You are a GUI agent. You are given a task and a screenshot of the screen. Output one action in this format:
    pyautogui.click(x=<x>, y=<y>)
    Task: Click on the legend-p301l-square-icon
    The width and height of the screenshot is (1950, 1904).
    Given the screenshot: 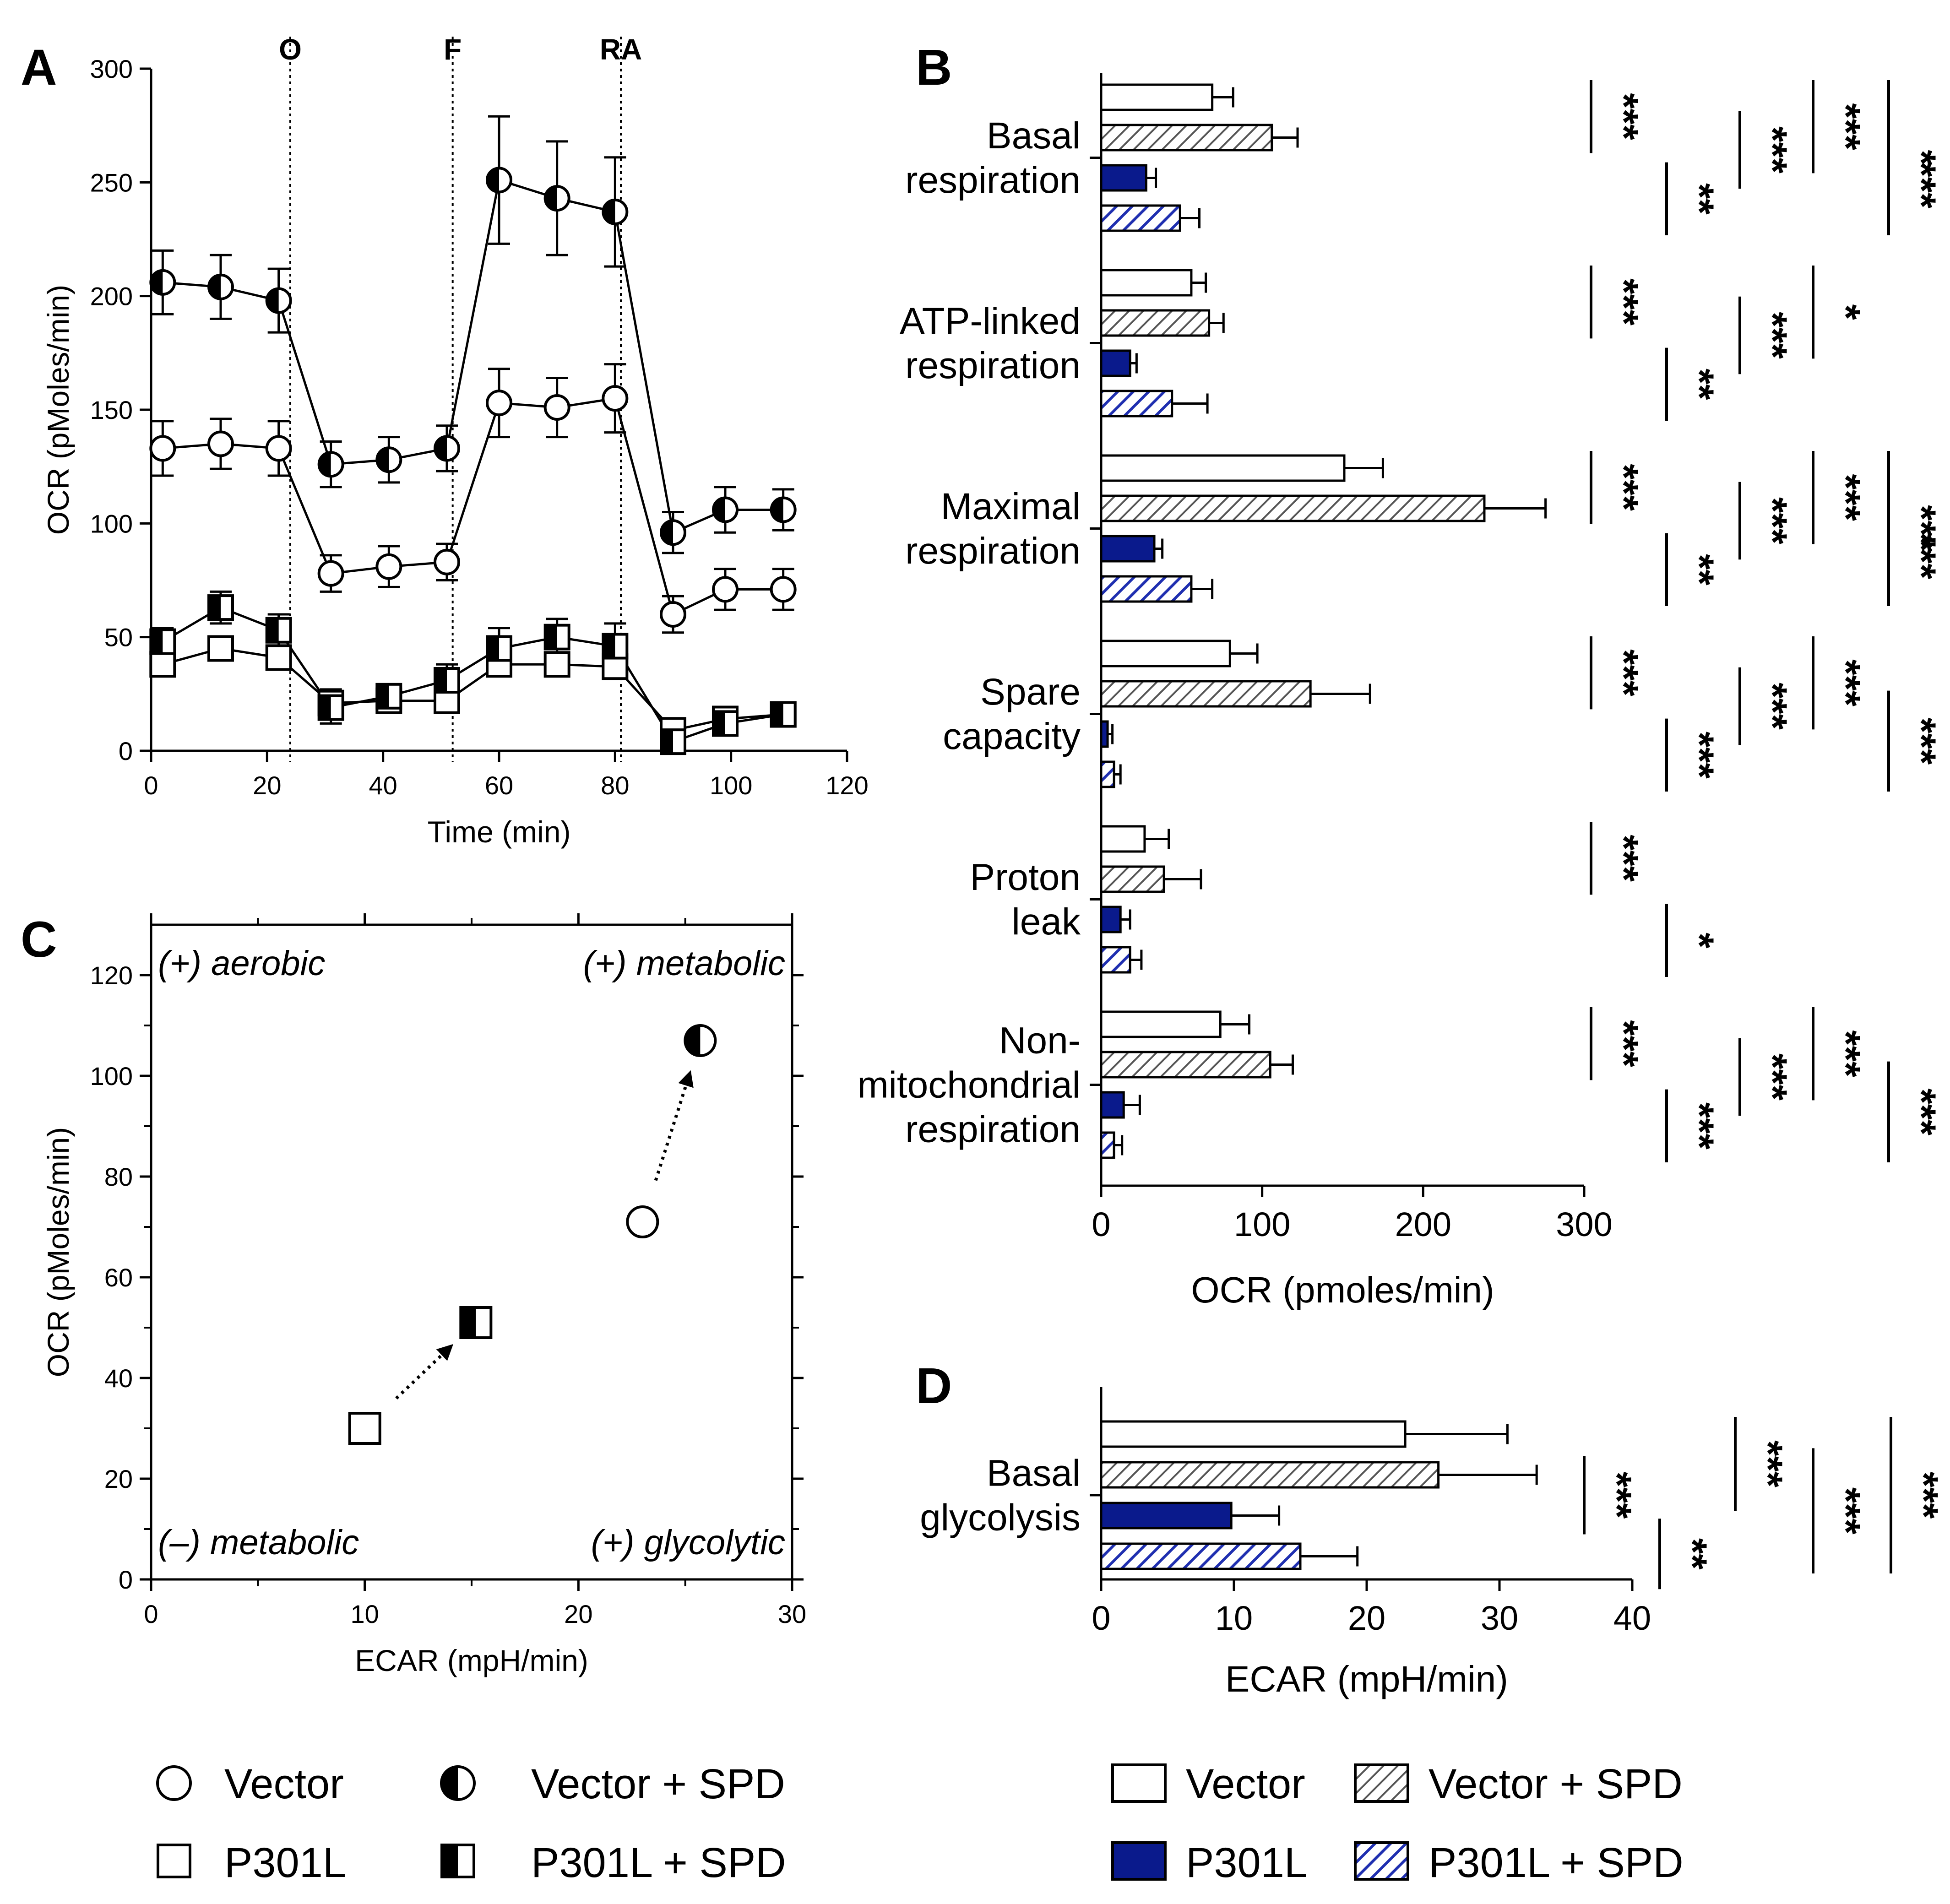 What is the action you would take?
    pyautogui.click(x=174, y=1861)
    